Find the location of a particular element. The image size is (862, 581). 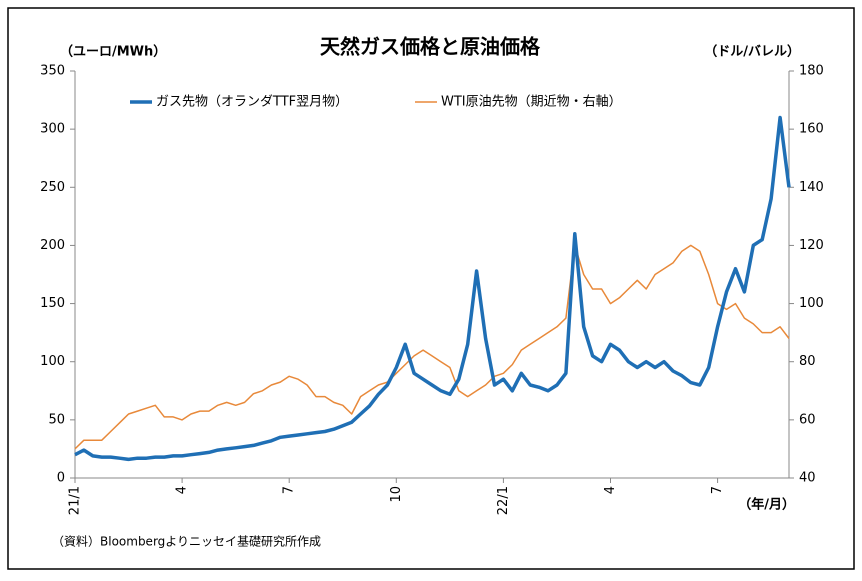

y-tick-label: 150 is located at coordinates (52, 303).